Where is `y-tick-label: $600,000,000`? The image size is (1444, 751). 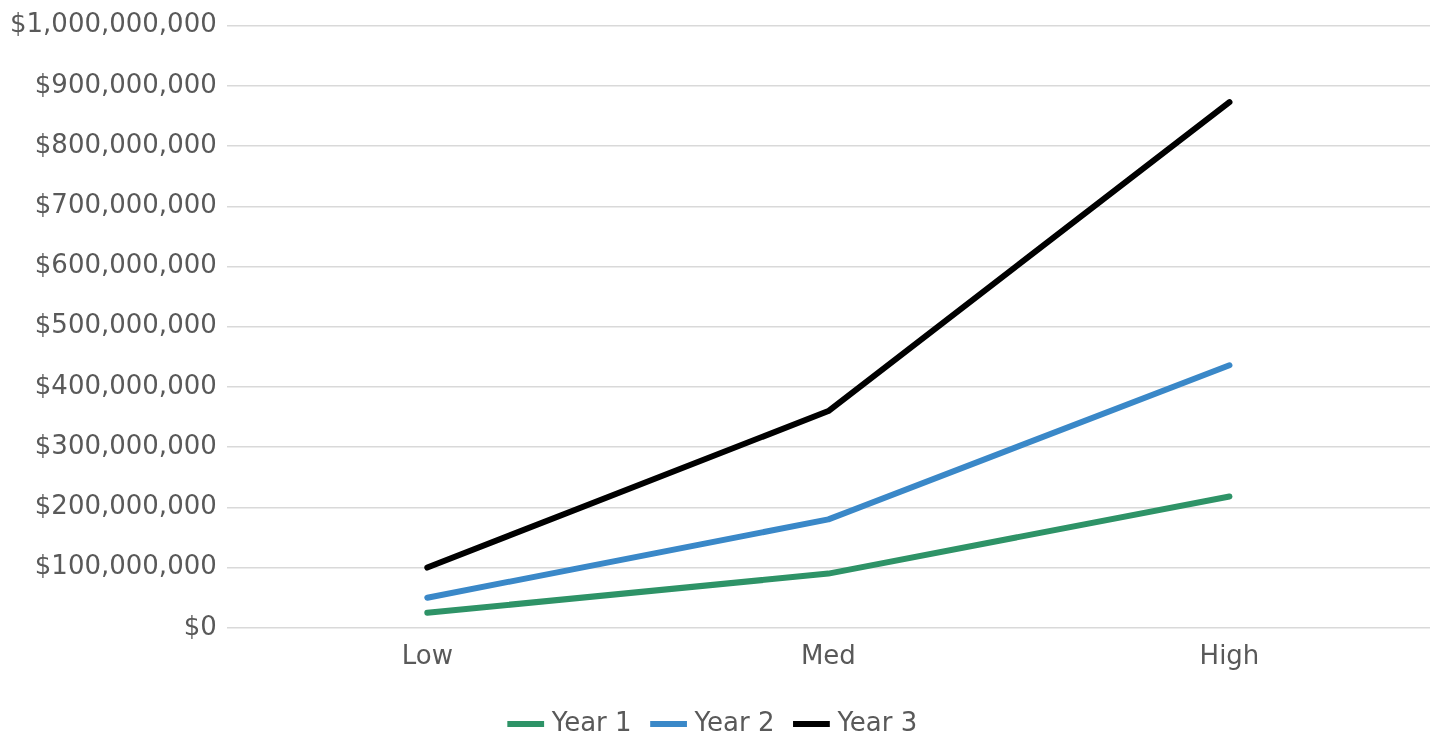
y-tick-label: $600,000,000 is located at coordinates (125, 264).